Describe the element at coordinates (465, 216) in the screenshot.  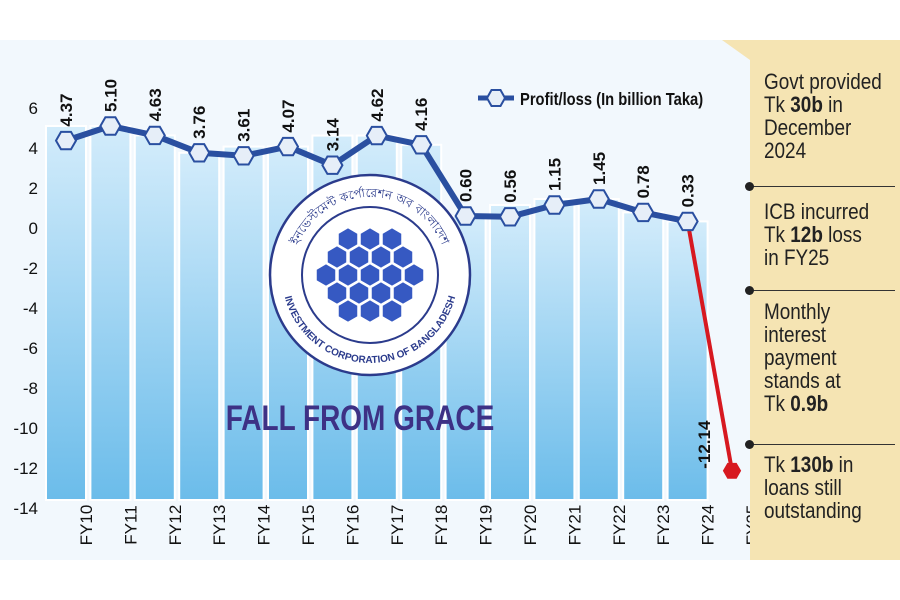
I see `point-fy19` at that location.